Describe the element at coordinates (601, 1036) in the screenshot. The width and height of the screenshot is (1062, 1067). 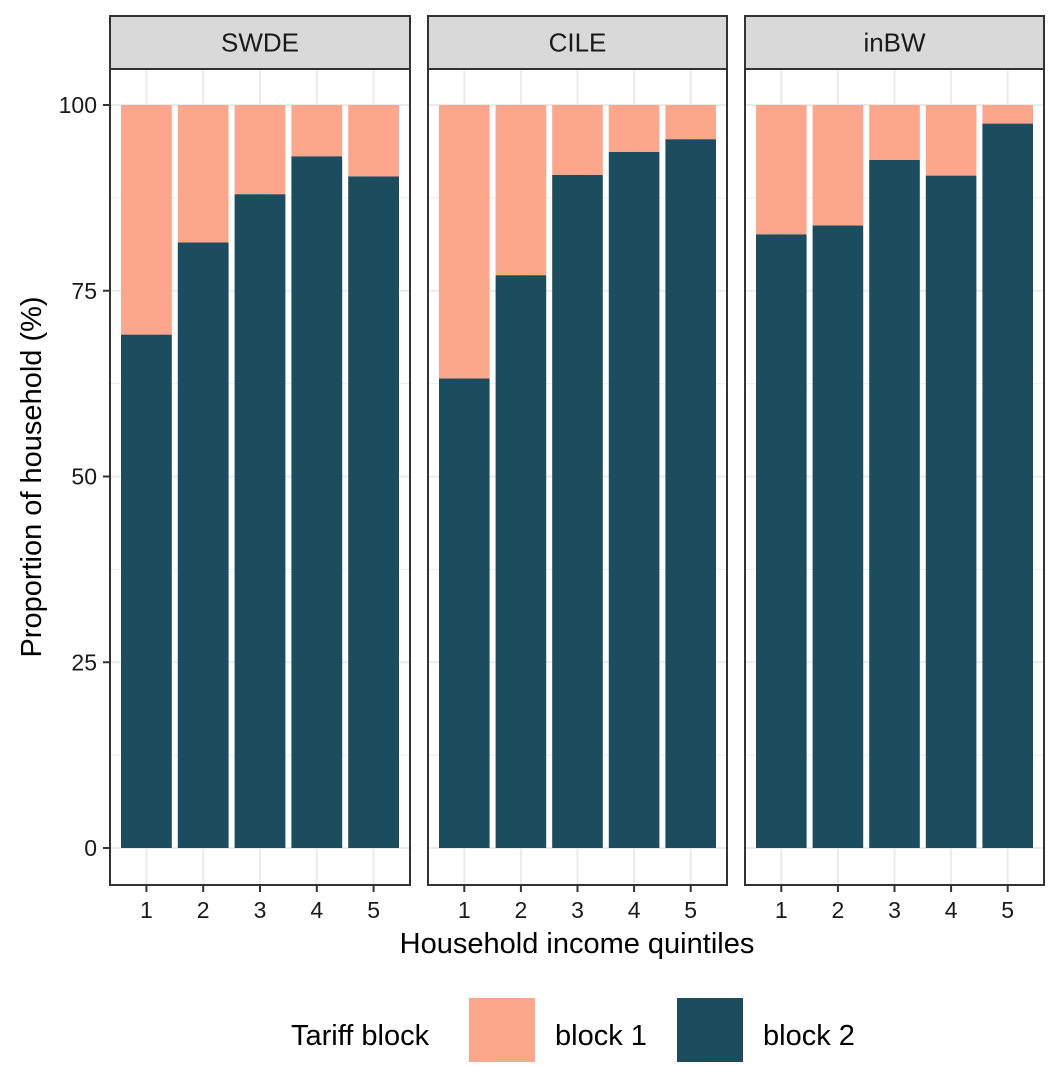
I see `legend-label-block-1: block 1` at that location.